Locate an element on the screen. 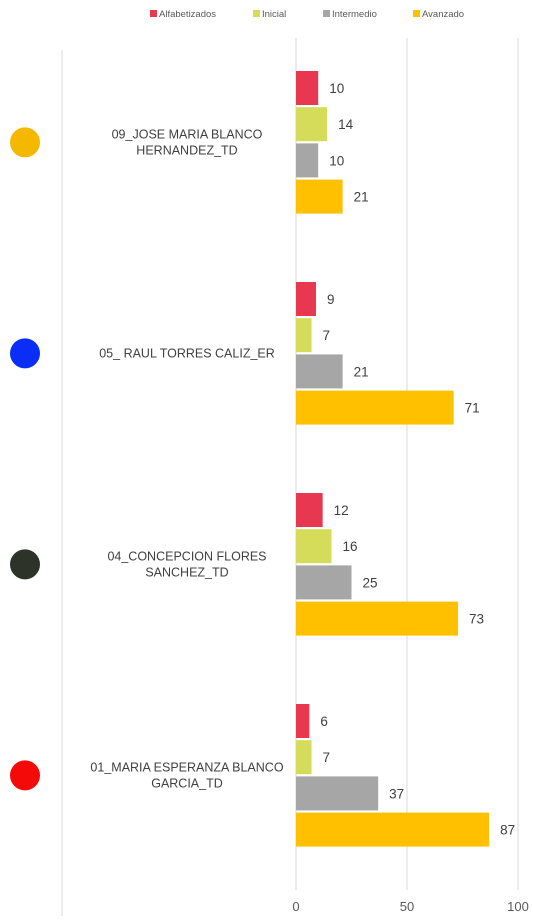  legend-swatch-avanzado is located at coordinates (416, 13).